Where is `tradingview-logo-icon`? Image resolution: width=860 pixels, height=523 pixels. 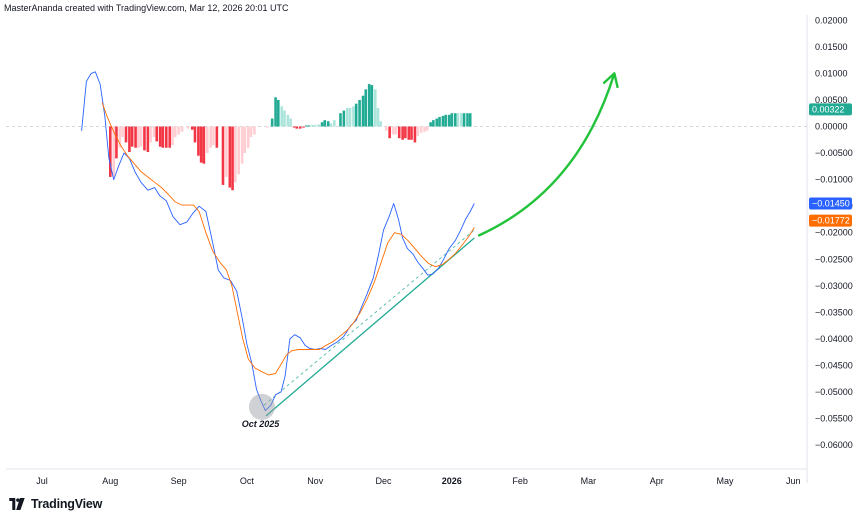
tradingview-logo-icon is located at coordinates (17, 504).